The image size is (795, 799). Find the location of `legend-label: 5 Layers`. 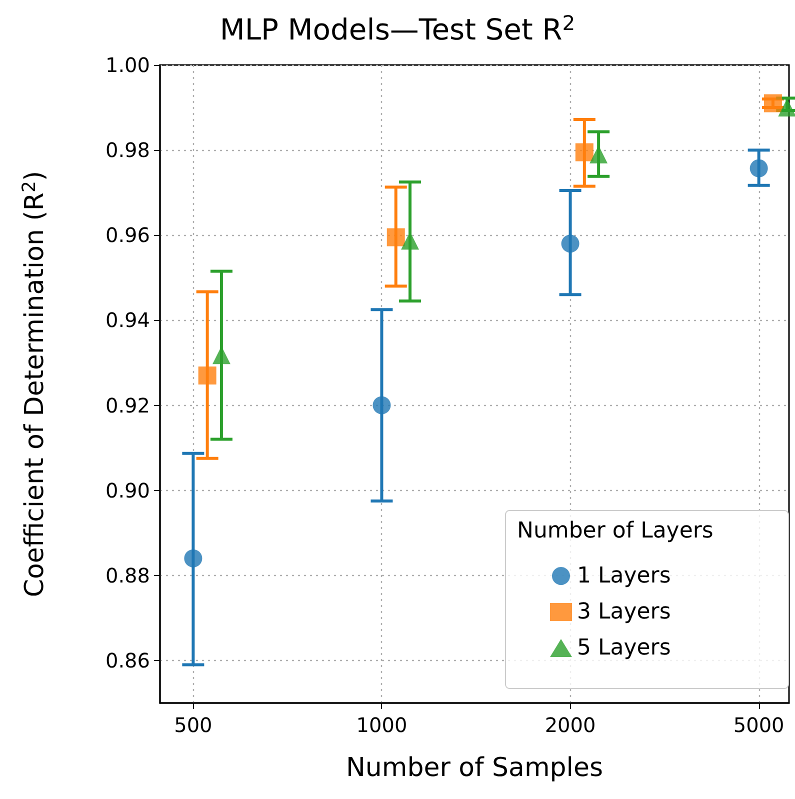

legend-label: 5 Layers is located at coordinates (624, 648).